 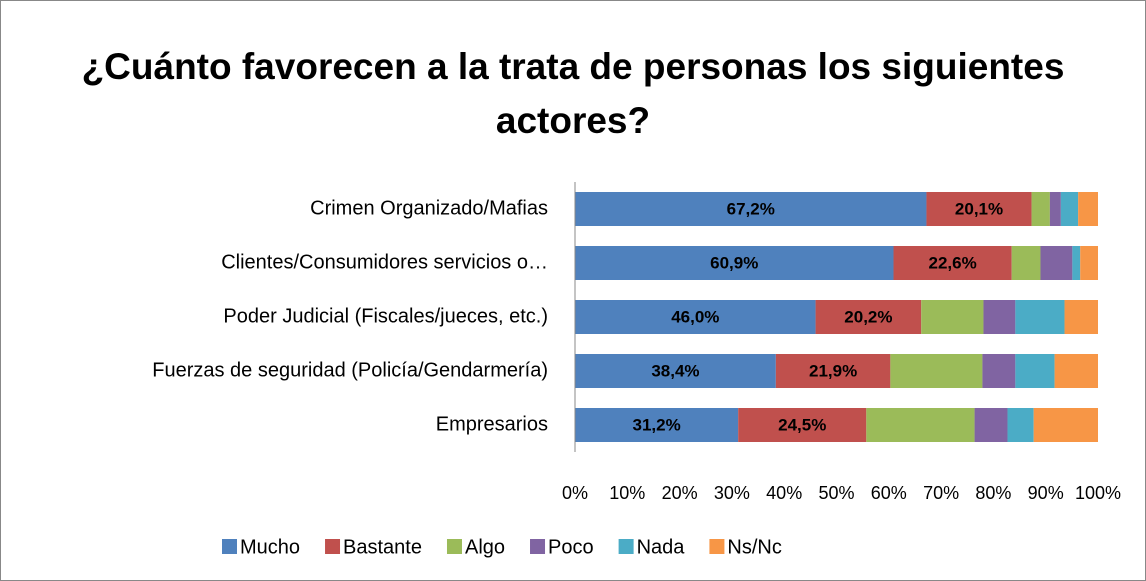 I want to click on value-label: 67,2%, so click(x=751, y=208).